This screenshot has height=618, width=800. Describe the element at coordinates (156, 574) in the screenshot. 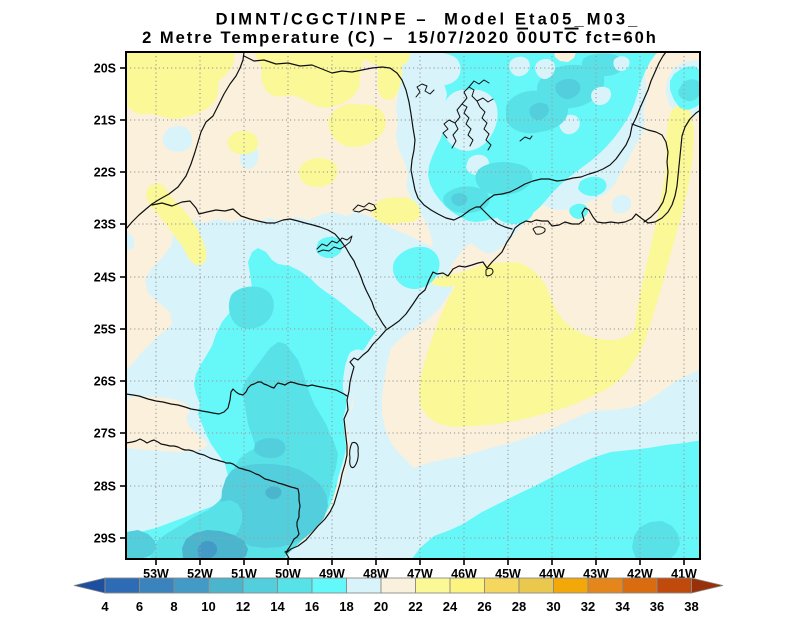

I see `svg-text: 53W` at that location.